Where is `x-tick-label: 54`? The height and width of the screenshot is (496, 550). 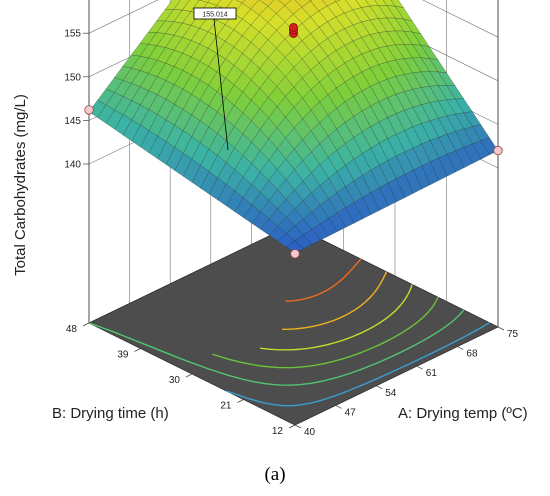 x-tick-label: 54 is located at coordinates (391, 393).